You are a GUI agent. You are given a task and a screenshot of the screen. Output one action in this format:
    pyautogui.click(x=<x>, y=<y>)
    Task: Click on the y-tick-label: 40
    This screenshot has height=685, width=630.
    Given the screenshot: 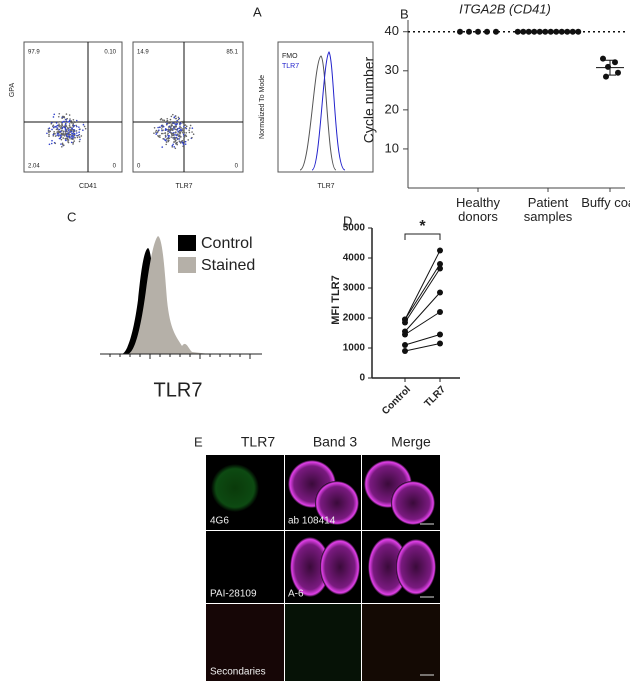 What is the action you would take?
    pyautogui.click(x=392, y=30)
    